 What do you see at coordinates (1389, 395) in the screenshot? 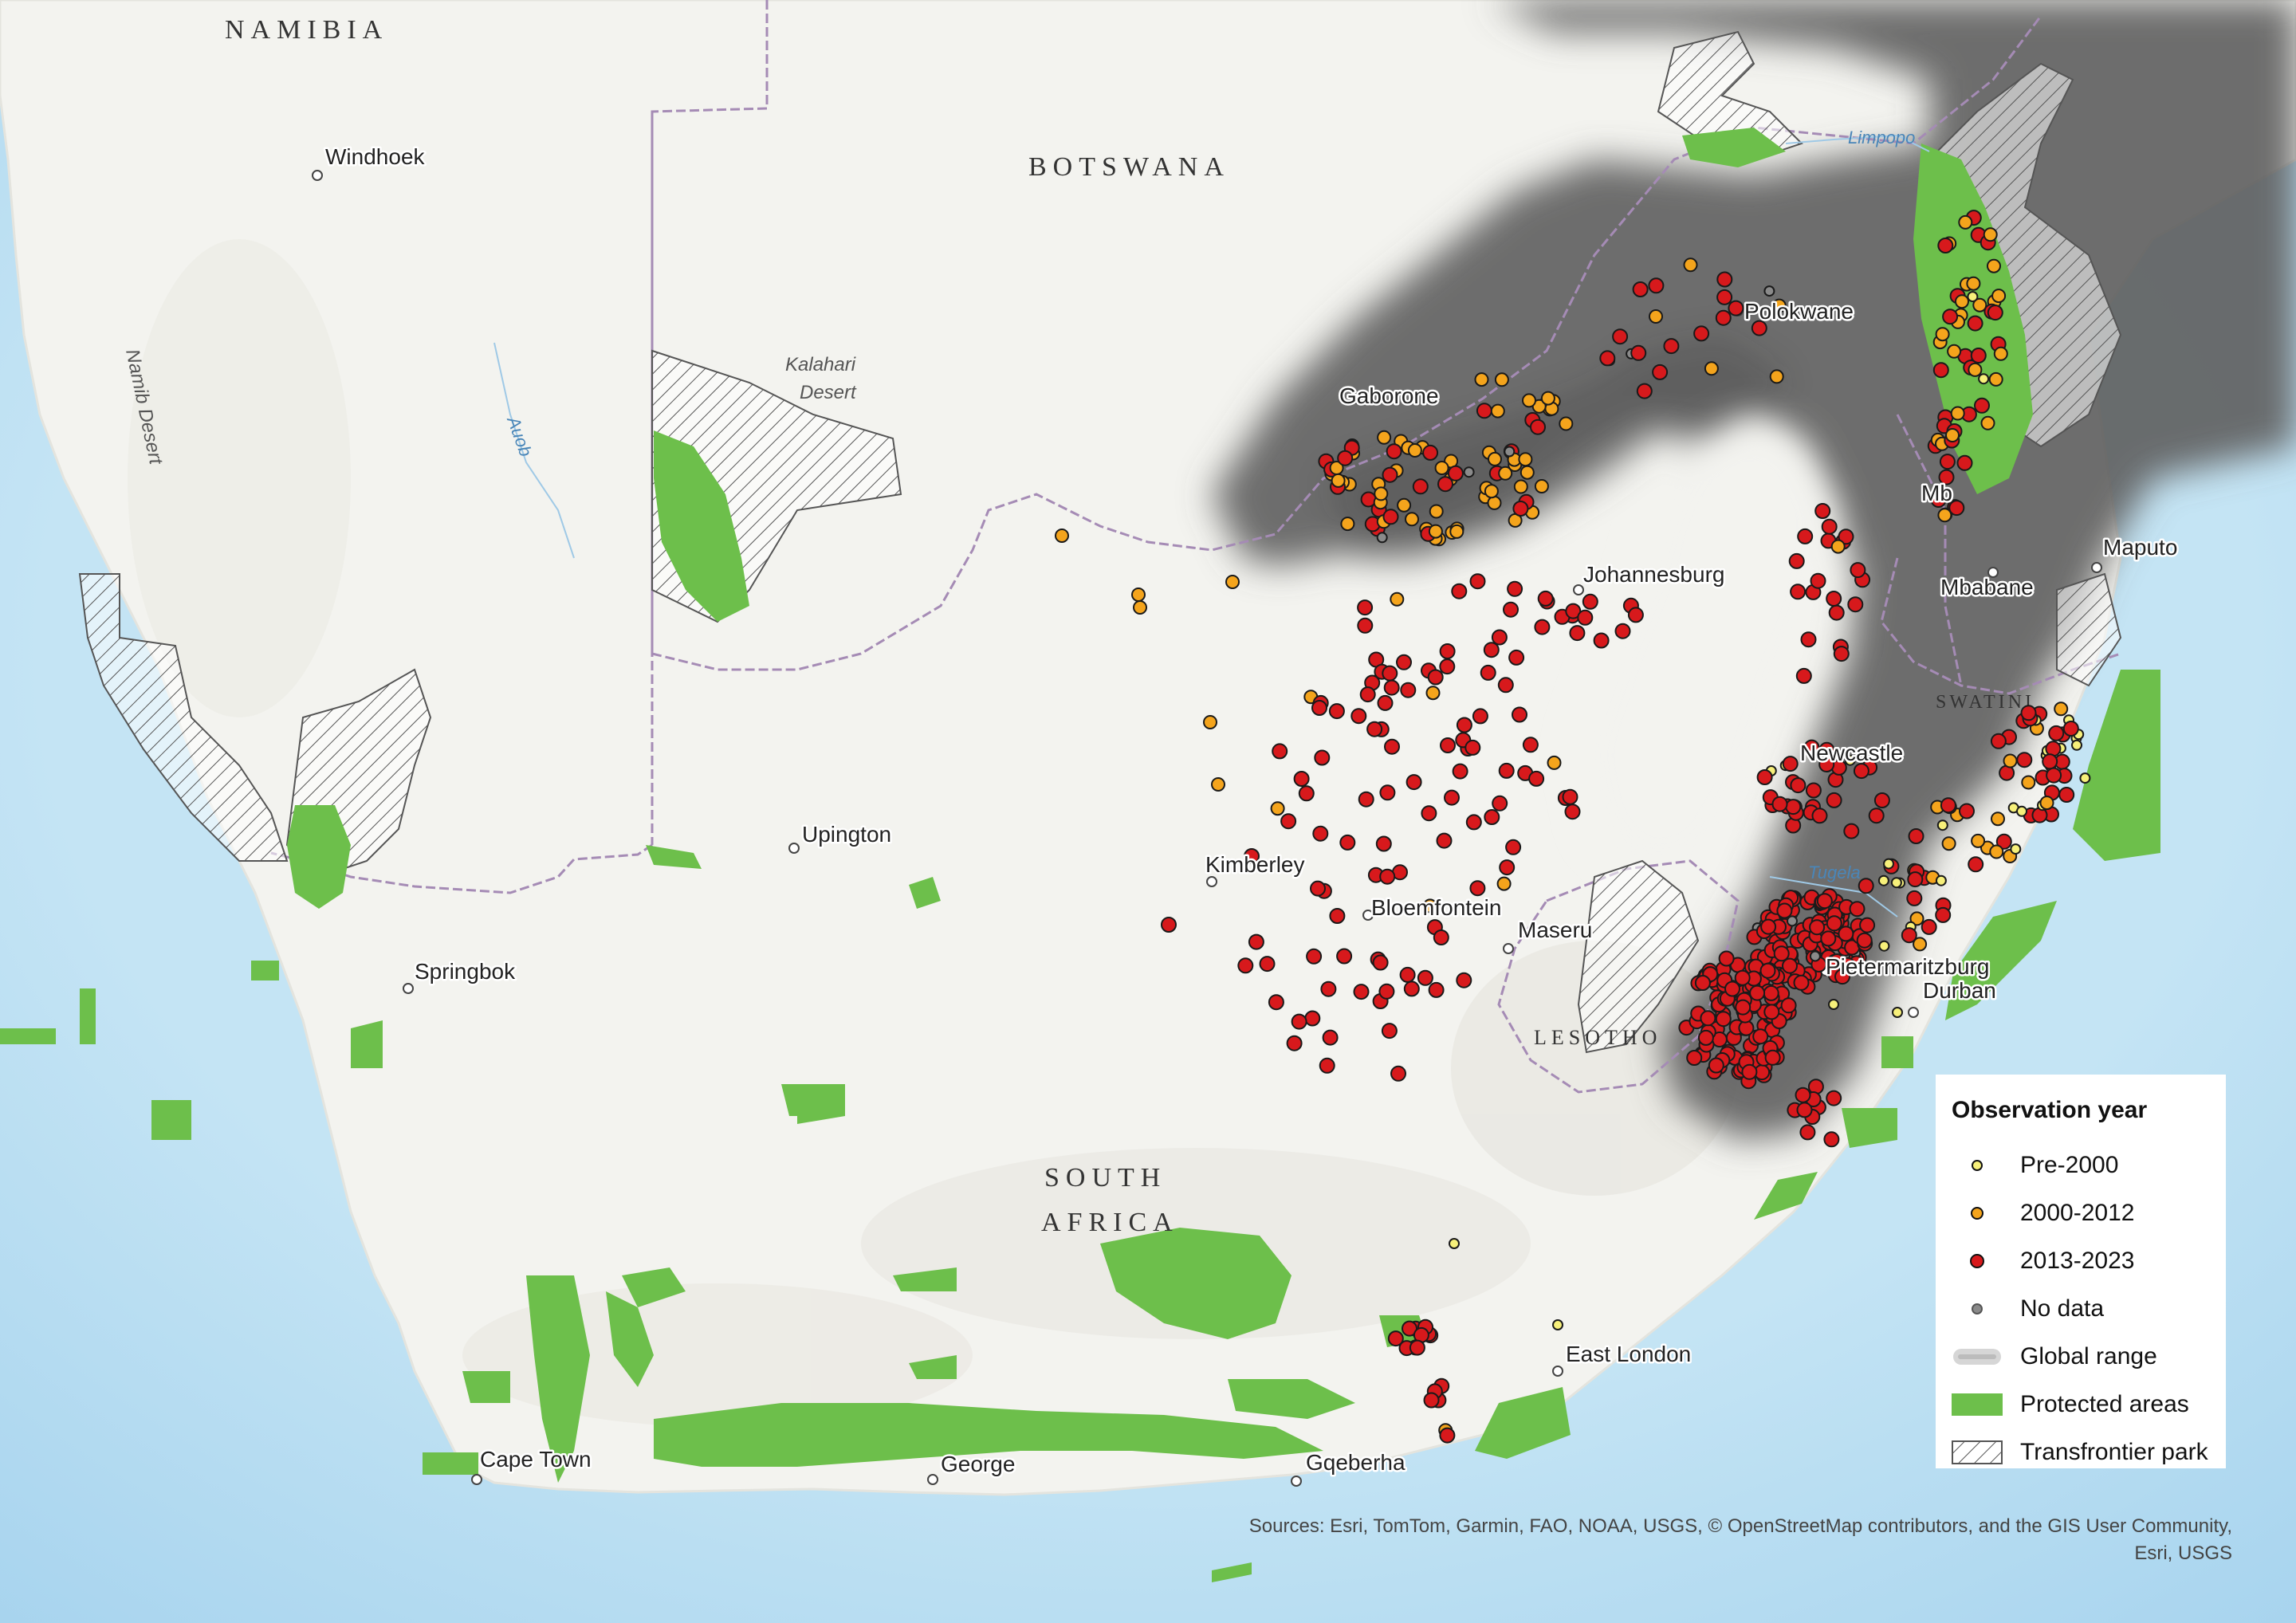
I see `city-label-gaborone: Gaborone` at bounding box center [1389, 395].